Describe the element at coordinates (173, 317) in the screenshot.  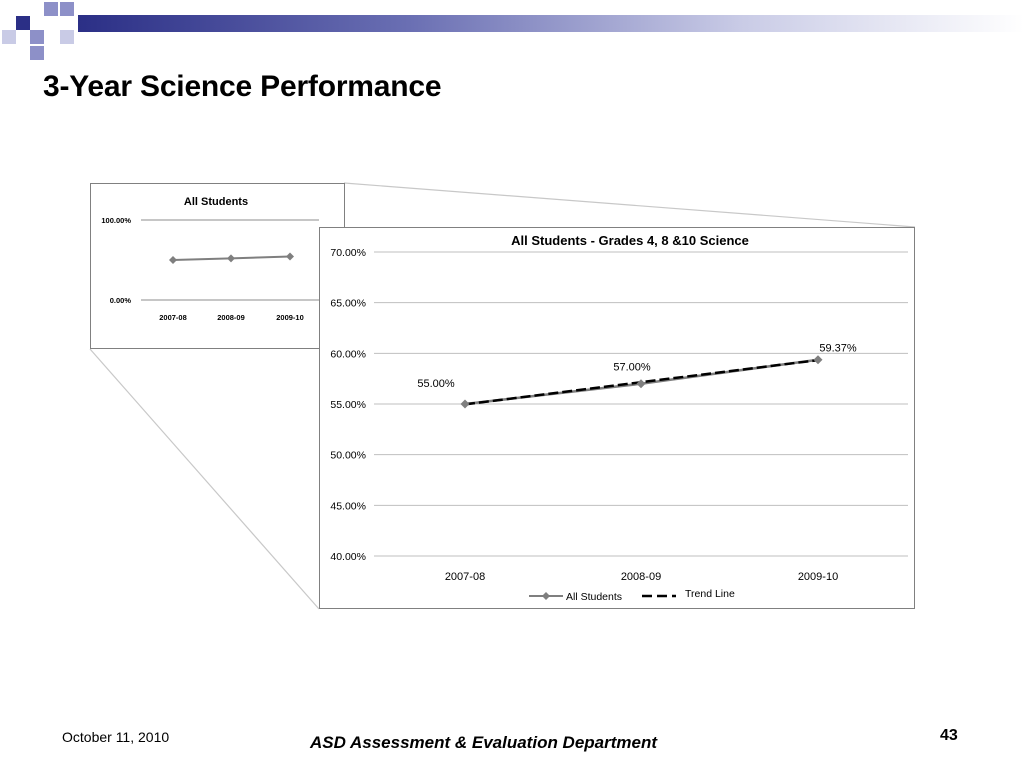
I see `overview-x-tick-label: 2007-08` at that location.